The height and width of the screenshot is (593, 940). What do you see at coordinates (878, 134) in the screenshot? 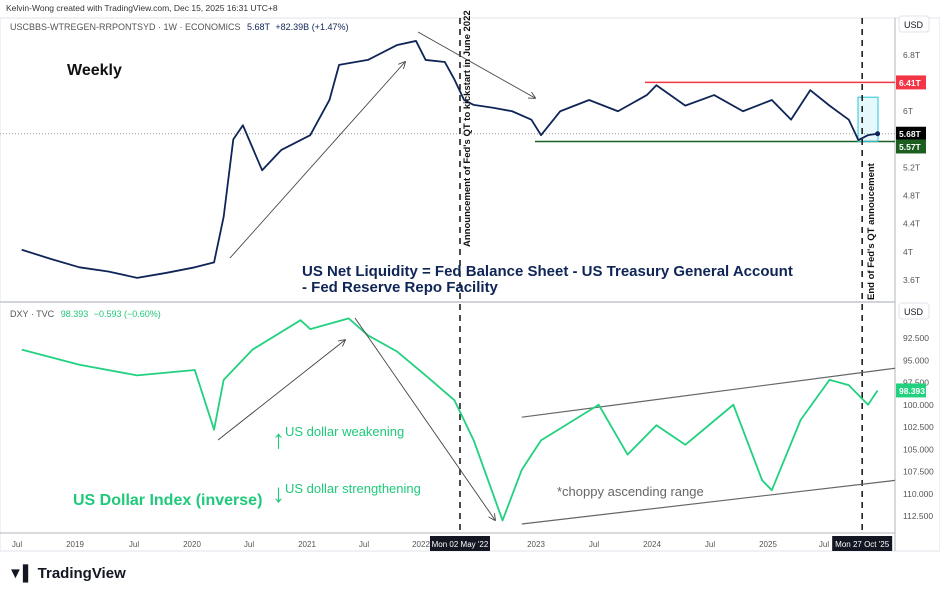
I see `last-point-marker` at bounding box center [878, 134].